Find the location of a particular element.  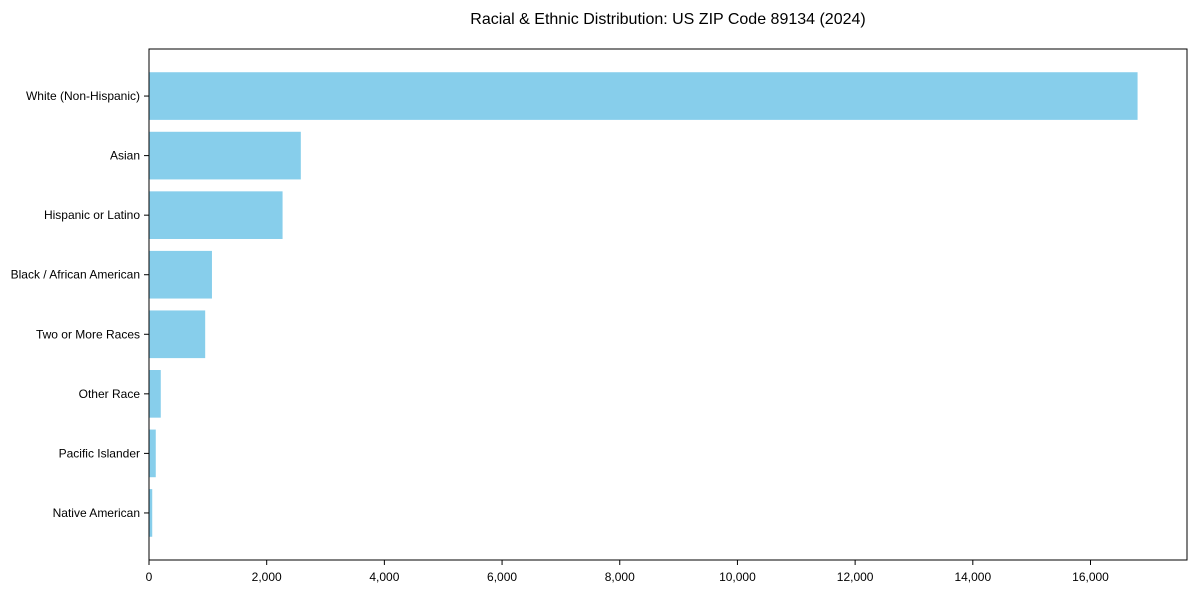

x-tick-label: 6,000 is located at coordinates (502, 577).